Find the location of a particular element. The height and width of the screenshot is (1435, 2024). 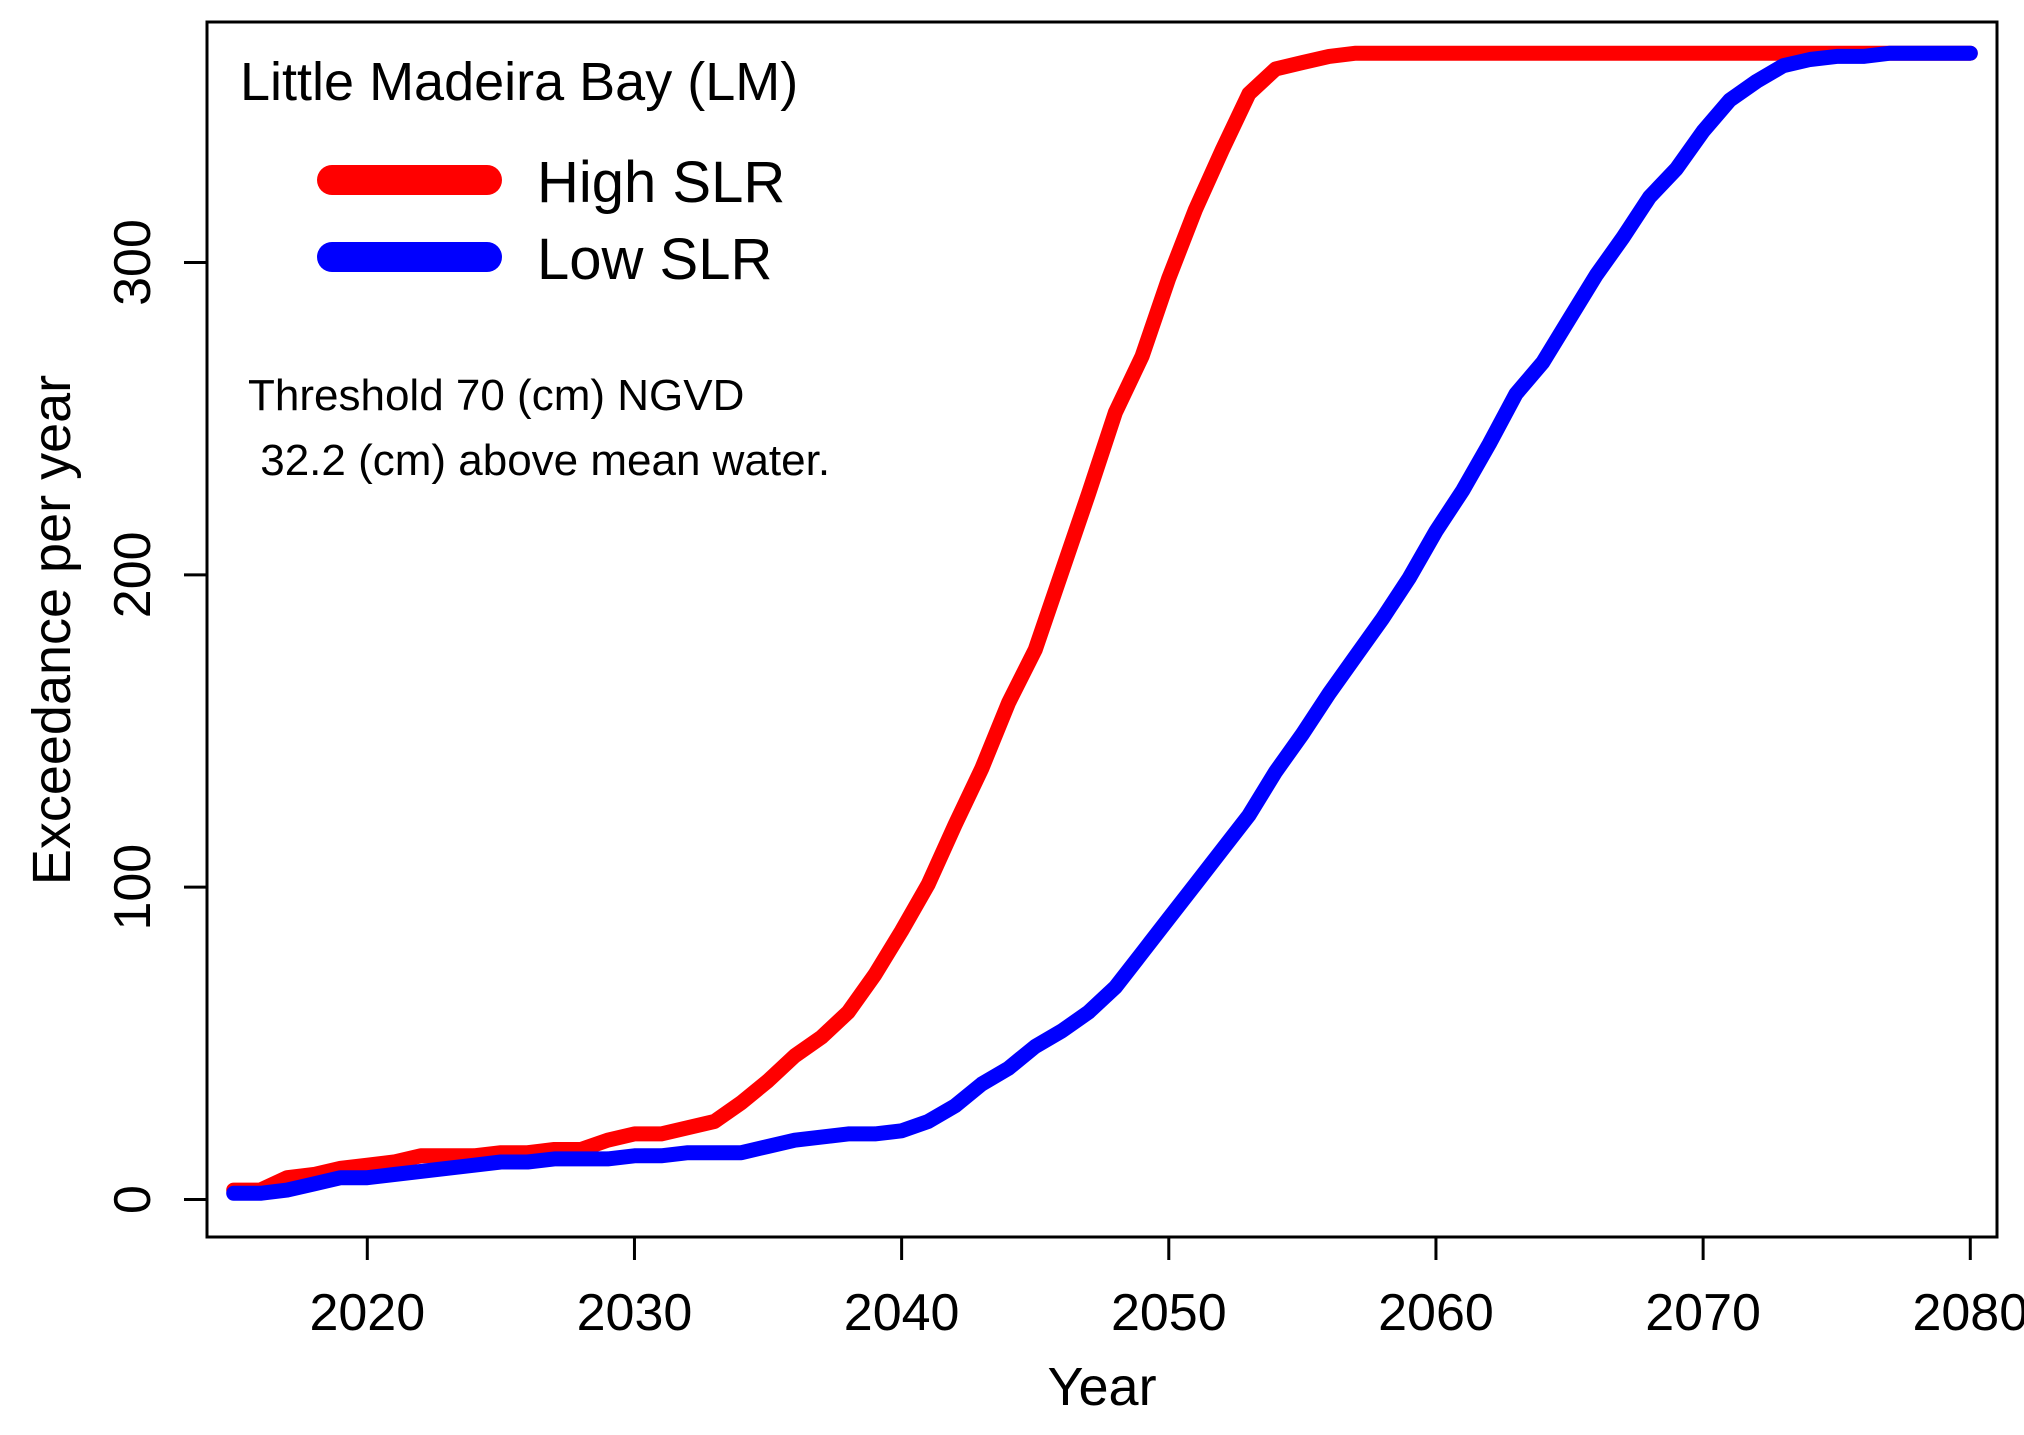

x-axis: 2020 2030 2040 2050 2060 2070 2080 is located at coordinates (1166, 1288).